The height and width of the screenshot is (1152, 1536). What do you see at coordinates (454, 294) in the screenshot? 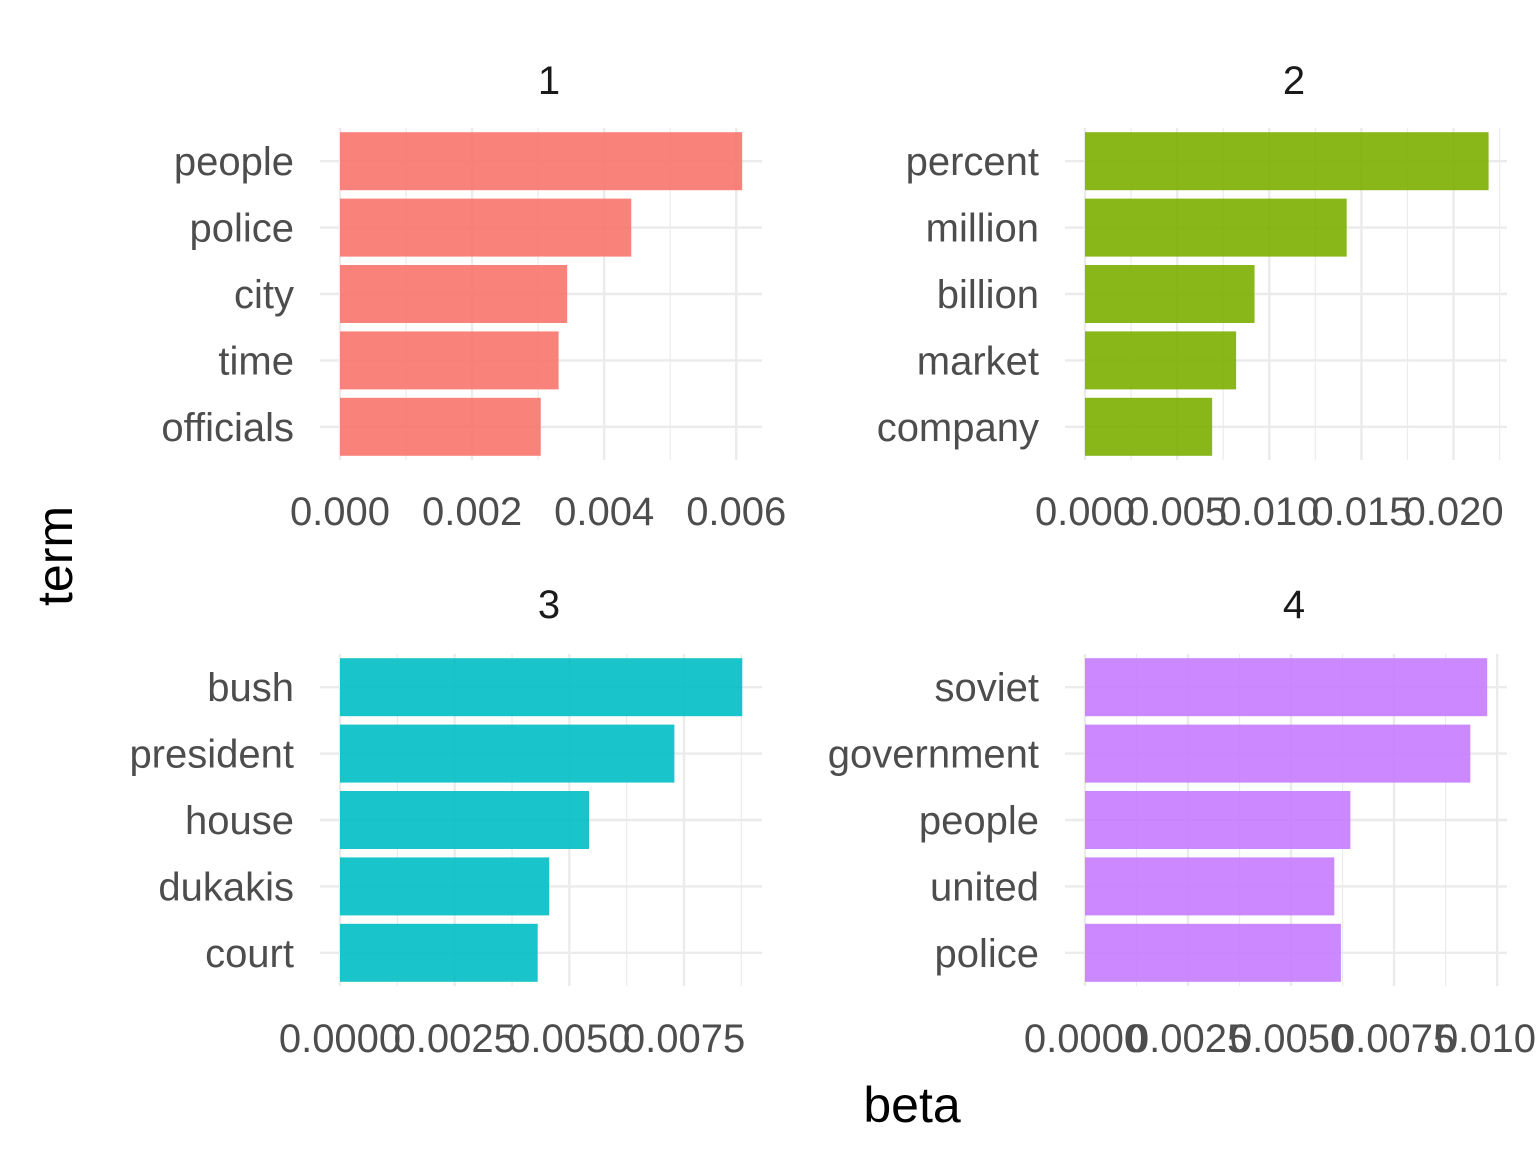
I see `bar-city` at bounding box center [454, 294].